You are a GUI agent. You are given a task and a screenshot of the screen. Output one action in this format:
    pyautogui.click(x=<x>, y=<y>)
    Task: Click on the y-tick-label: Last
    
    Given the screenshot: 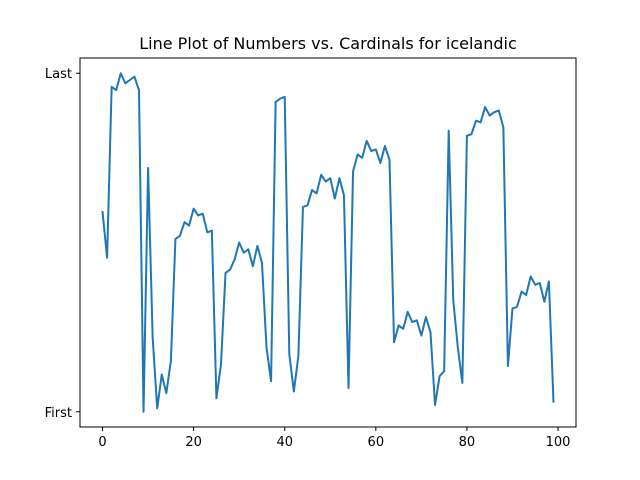 What is the action you would take?
    pyautogui.click(x=58, y=74)
    